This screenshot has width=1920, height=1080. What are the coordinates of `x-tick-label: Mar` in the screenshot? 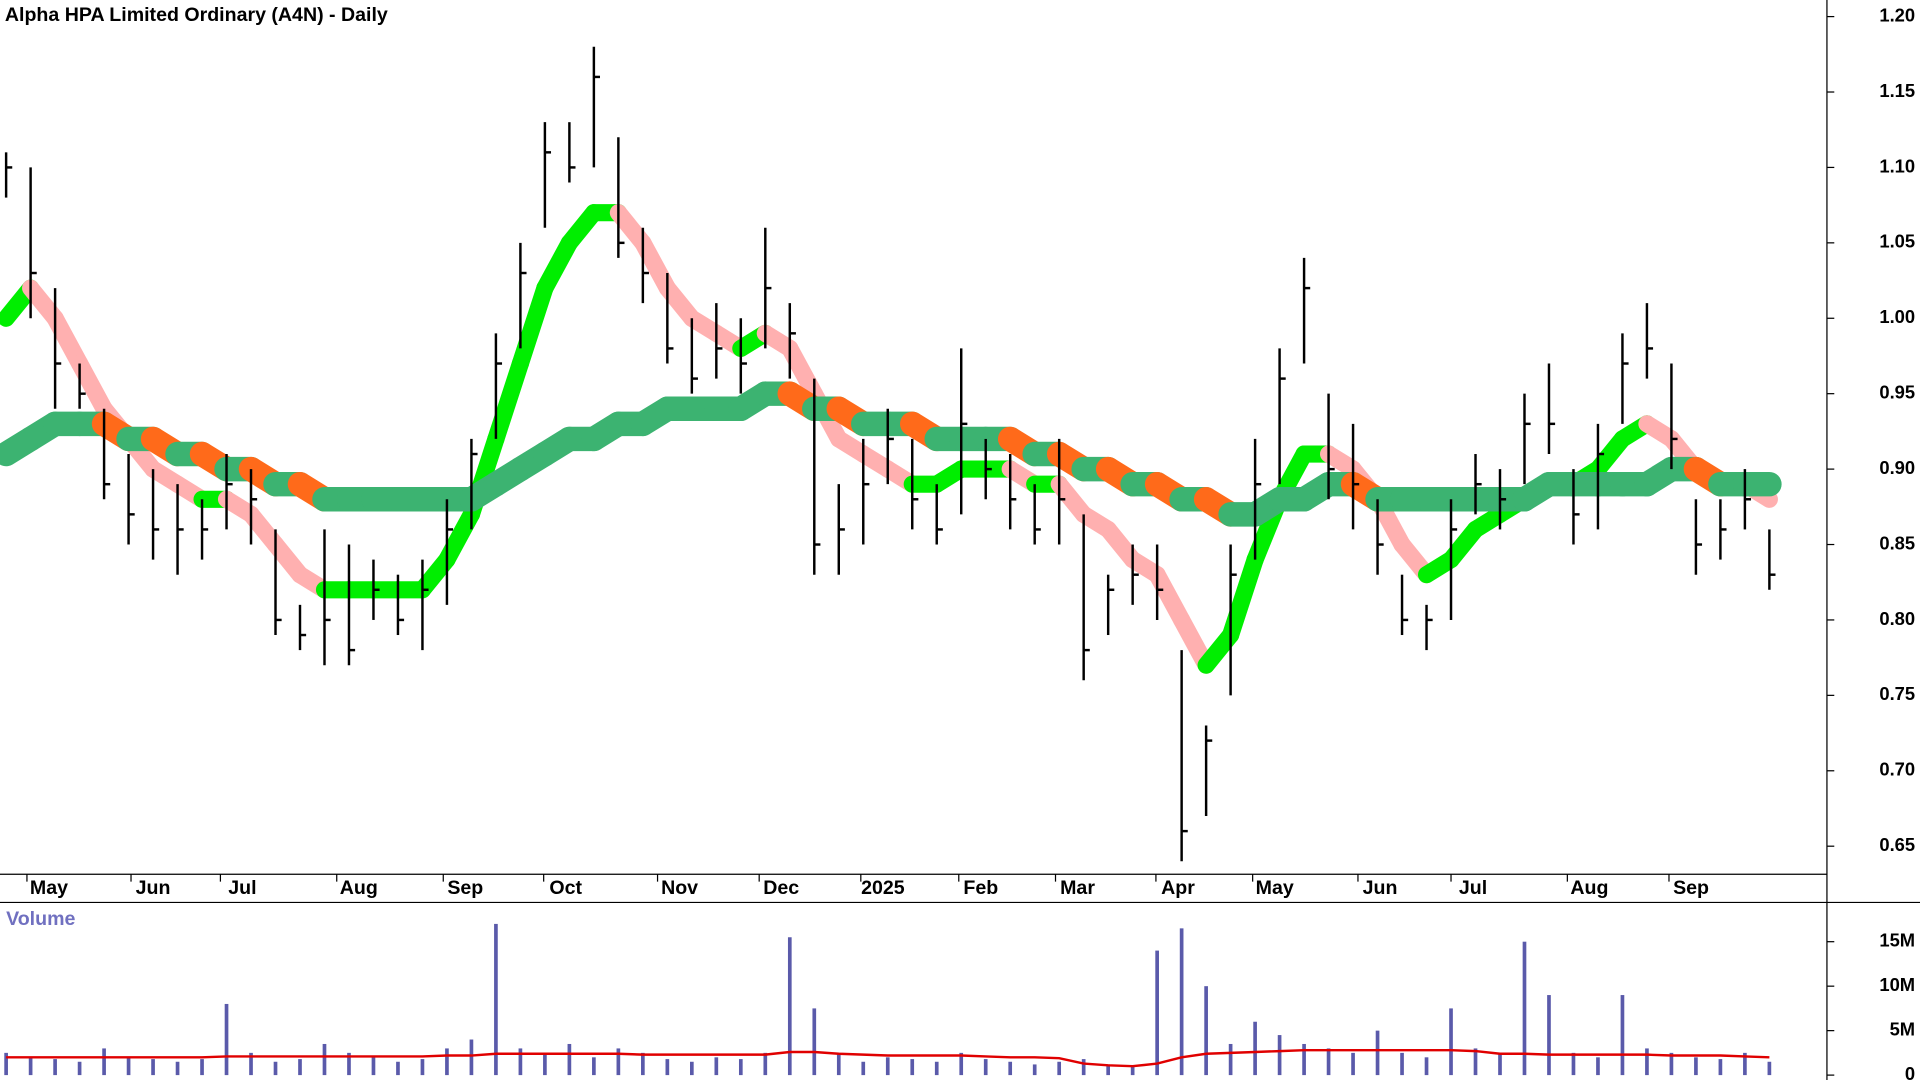 It's located at (1077, 888).